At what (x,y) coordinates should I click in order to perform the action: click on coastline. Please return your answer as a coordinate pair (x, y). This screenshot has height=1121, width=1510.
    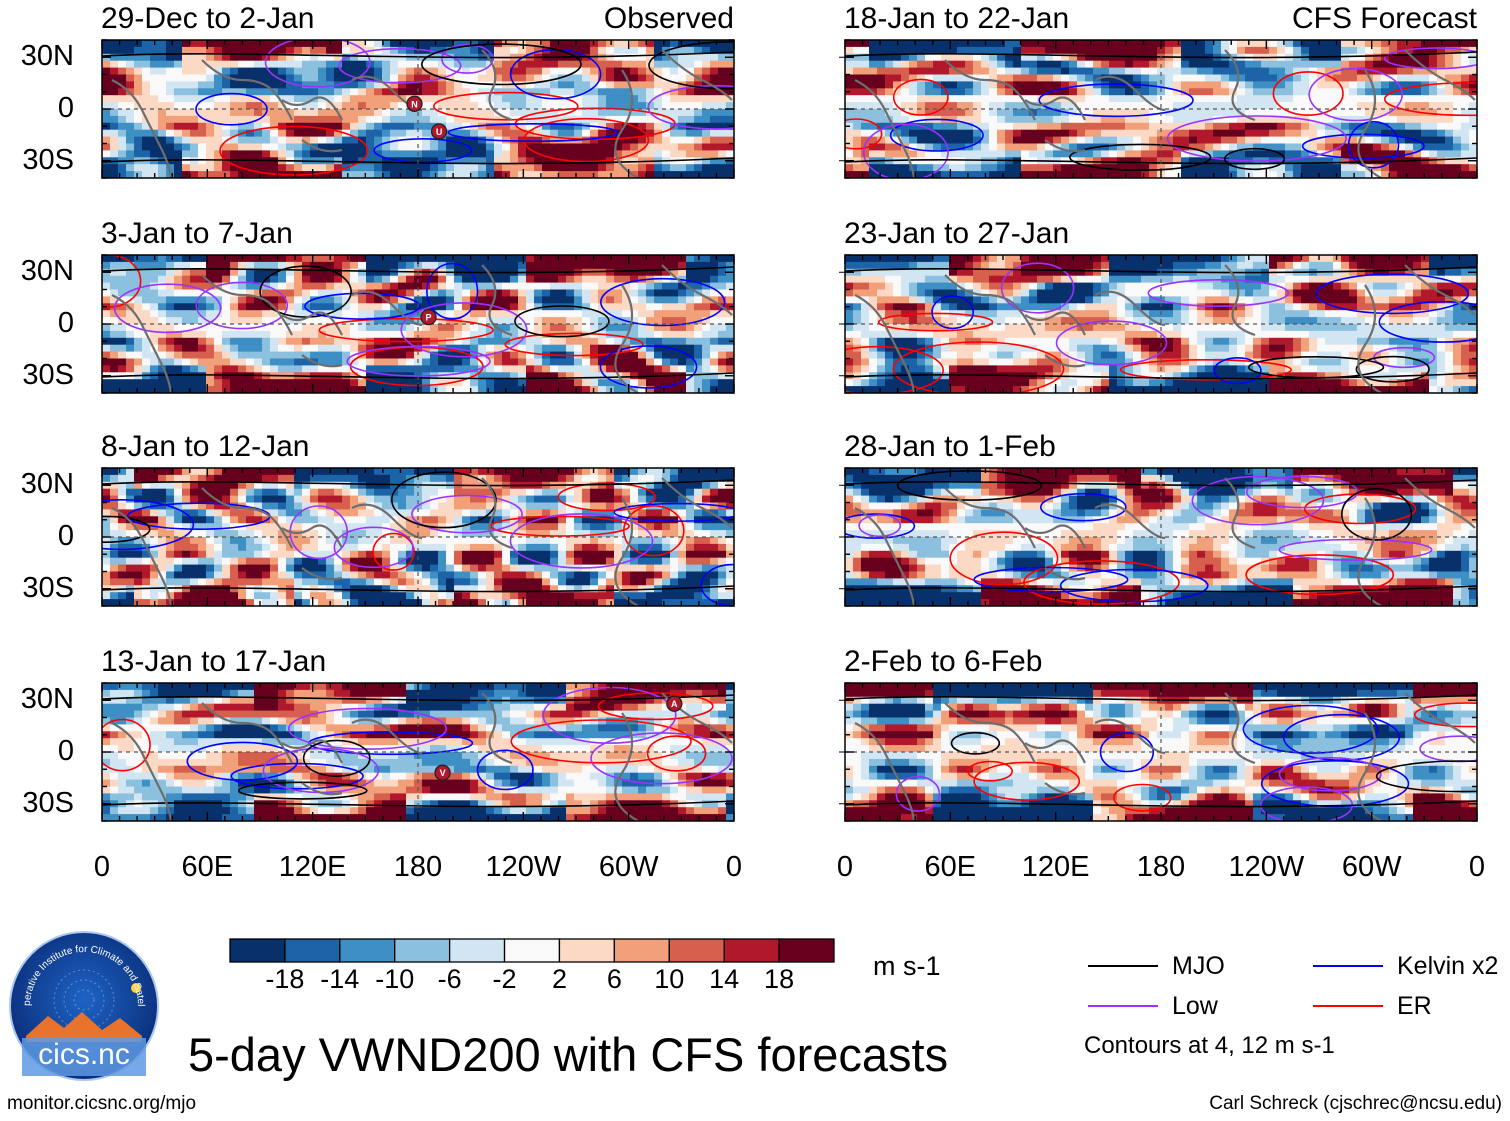
    Looking at the image, I should click on (322, 574).